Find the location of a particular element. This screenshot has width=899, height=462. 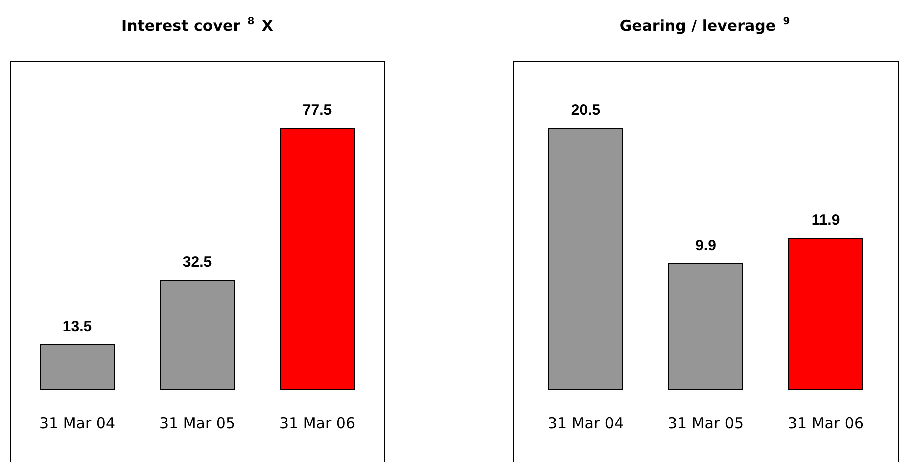

data-label: 11.9 is located at coordinates (826, 220).